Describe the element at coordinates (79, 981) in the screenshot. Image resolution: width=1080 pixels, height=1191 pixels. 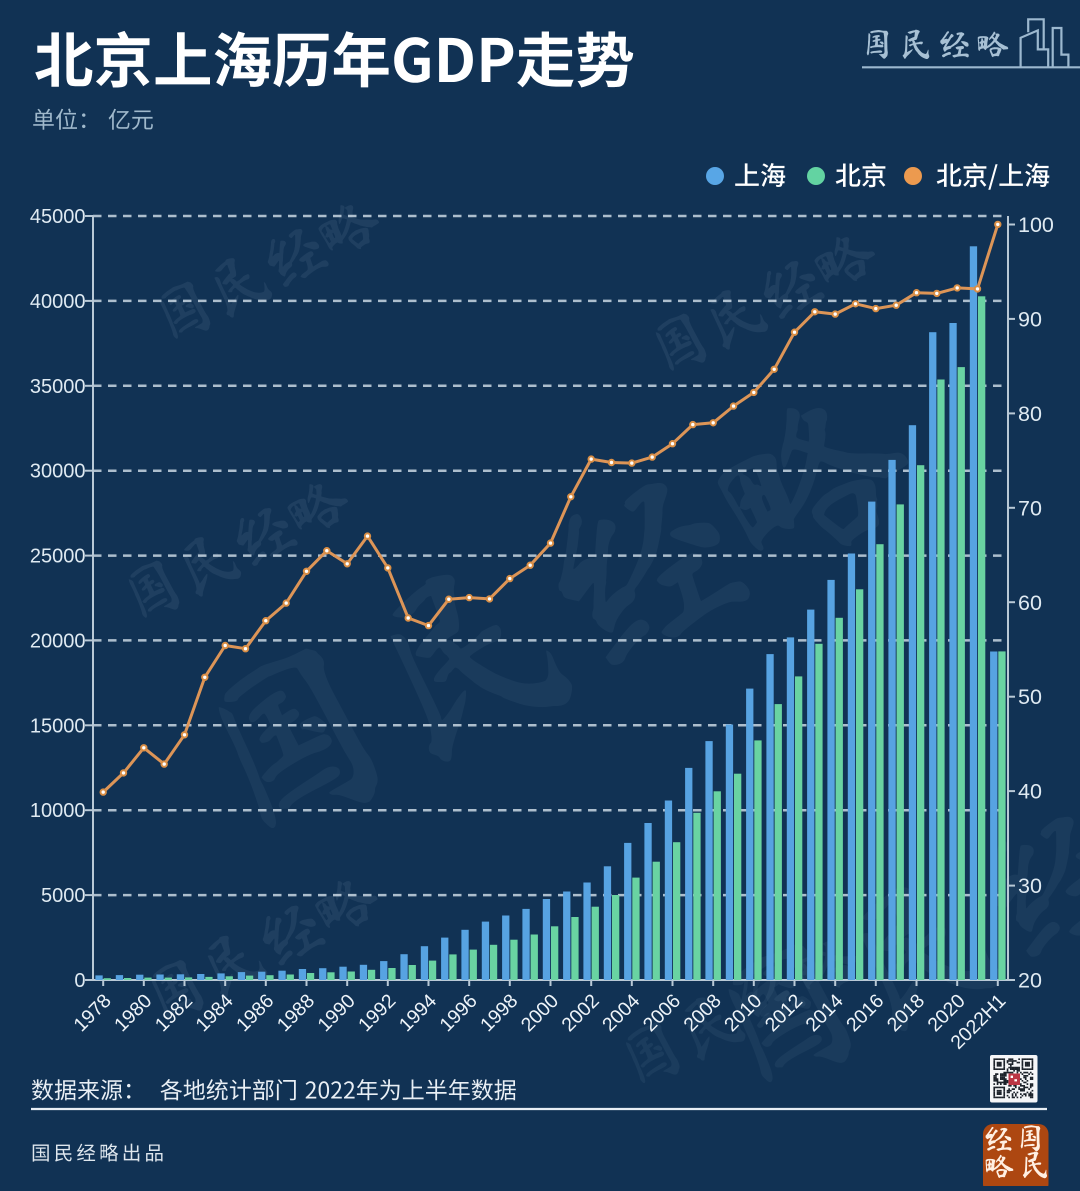
I see `svg-text: 0` at that location.